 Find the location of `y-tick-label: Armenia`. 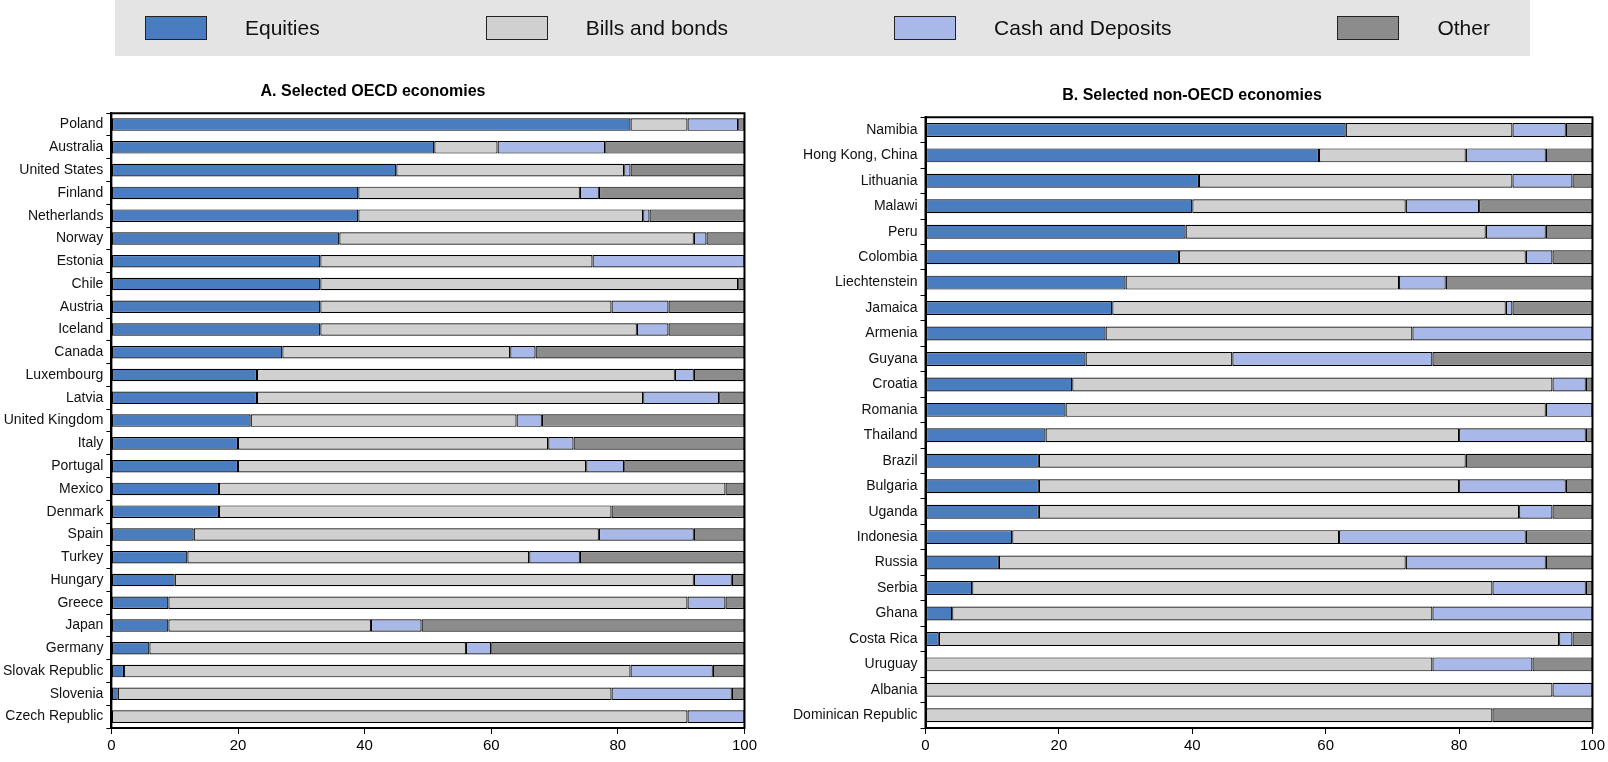

y-tick-label: Armenia is located at coordinates (891, 332).